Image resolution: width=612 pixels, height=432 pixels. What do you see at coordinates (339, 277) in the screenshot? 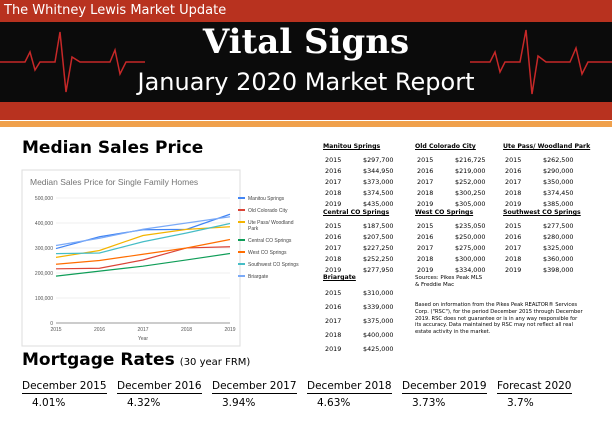
I see `region-name: Briargate` at bounding box center [339, 277].